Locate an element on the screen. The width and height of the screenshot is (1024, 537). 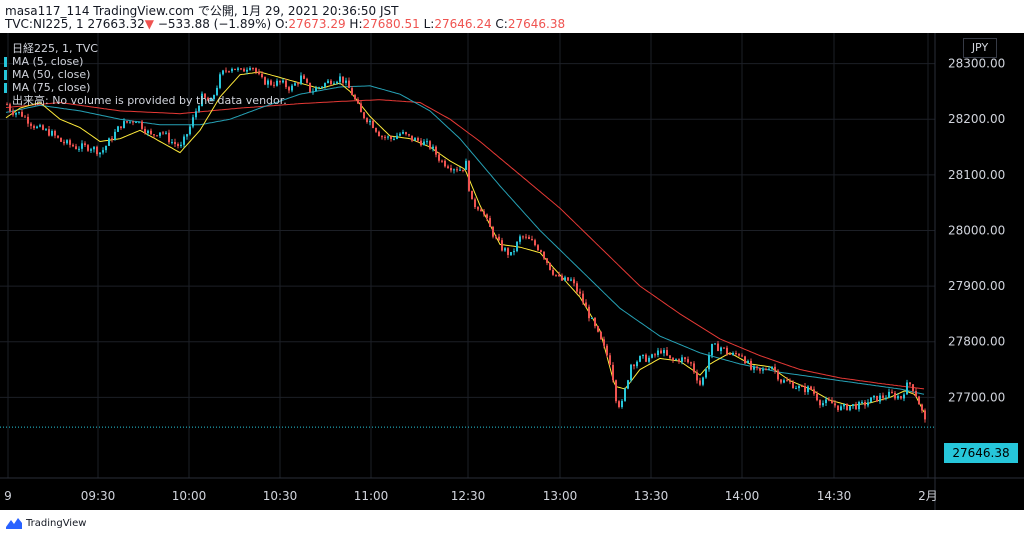
x-tick-label: 09:30 is located at coordinates (98, 496).